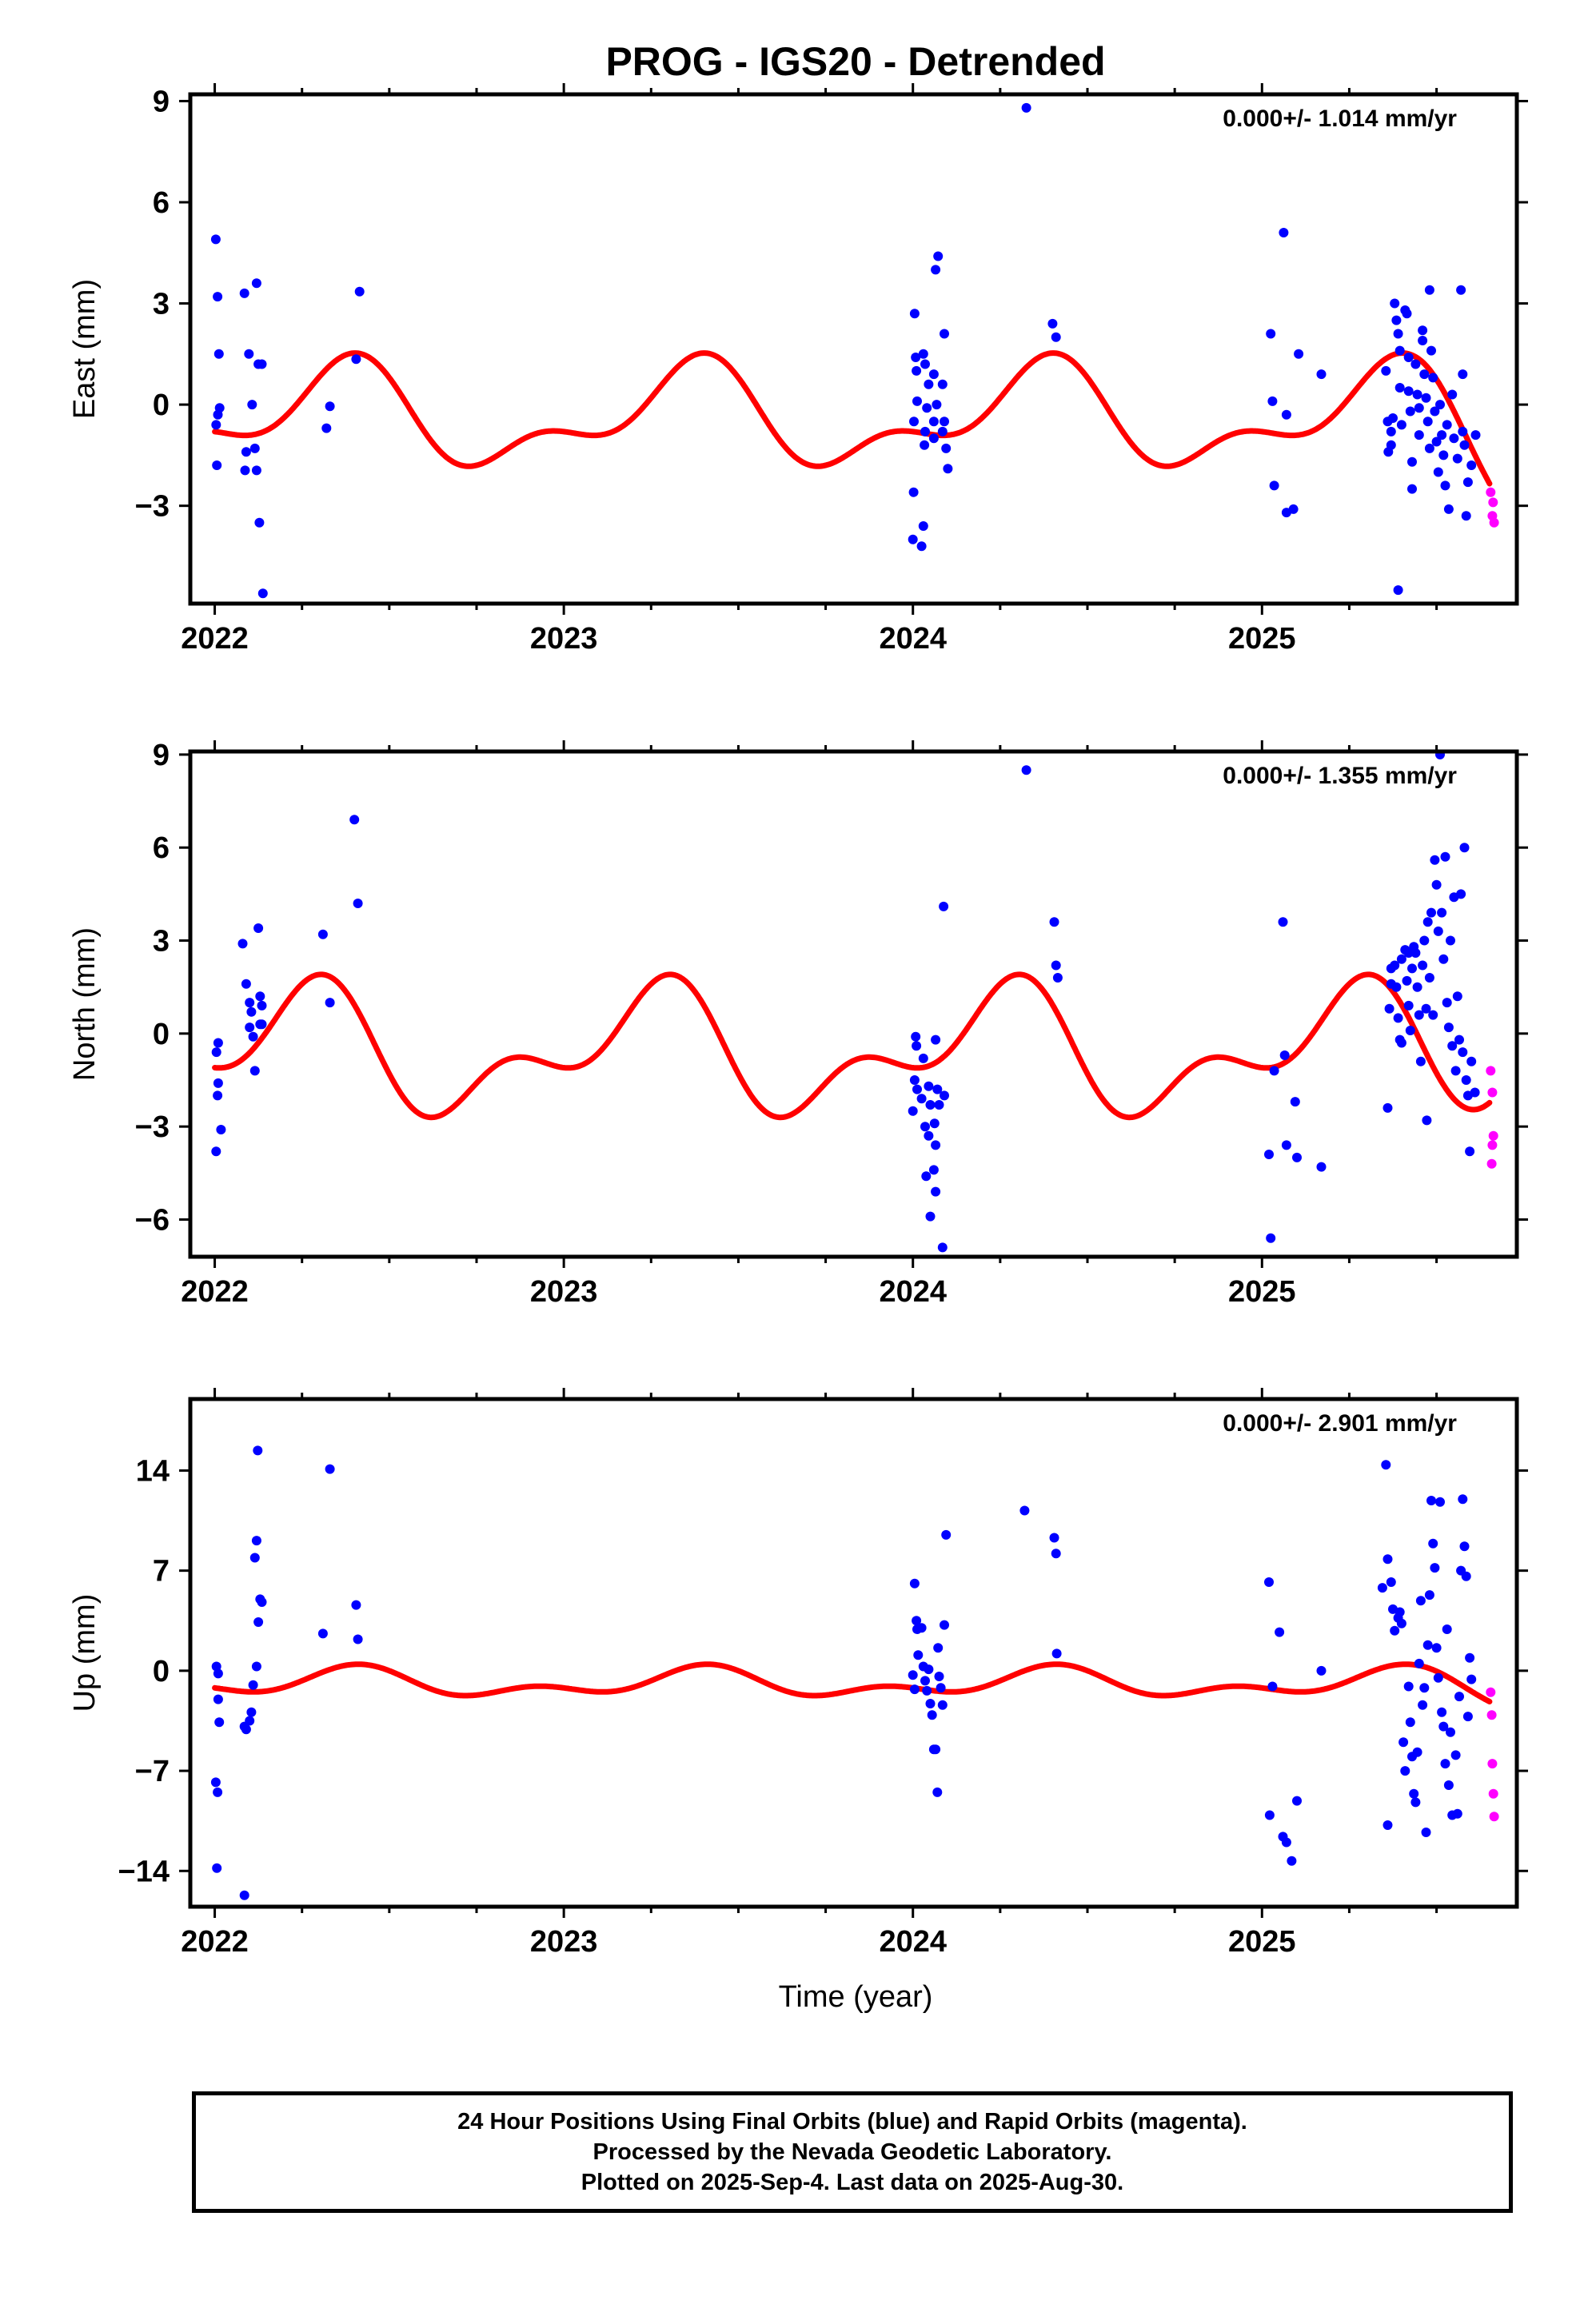 The image size is (1580, 2324). What do you see at coordinates (144, 1871) in the screenshot?
I see `y-tick-label: −14` at bounding box center [144, 1871].